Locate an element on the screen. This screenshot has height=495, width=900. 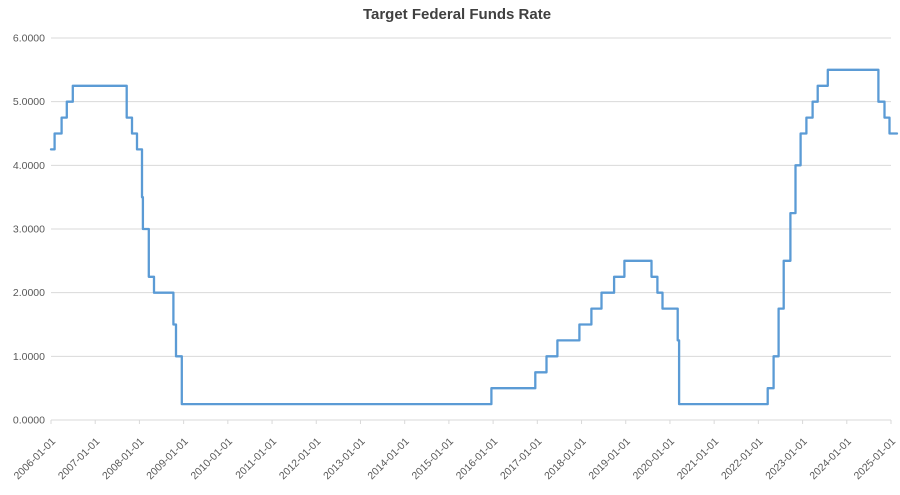
y-axis-tick-label: 6.0000 is located at coordinates (29, 39).